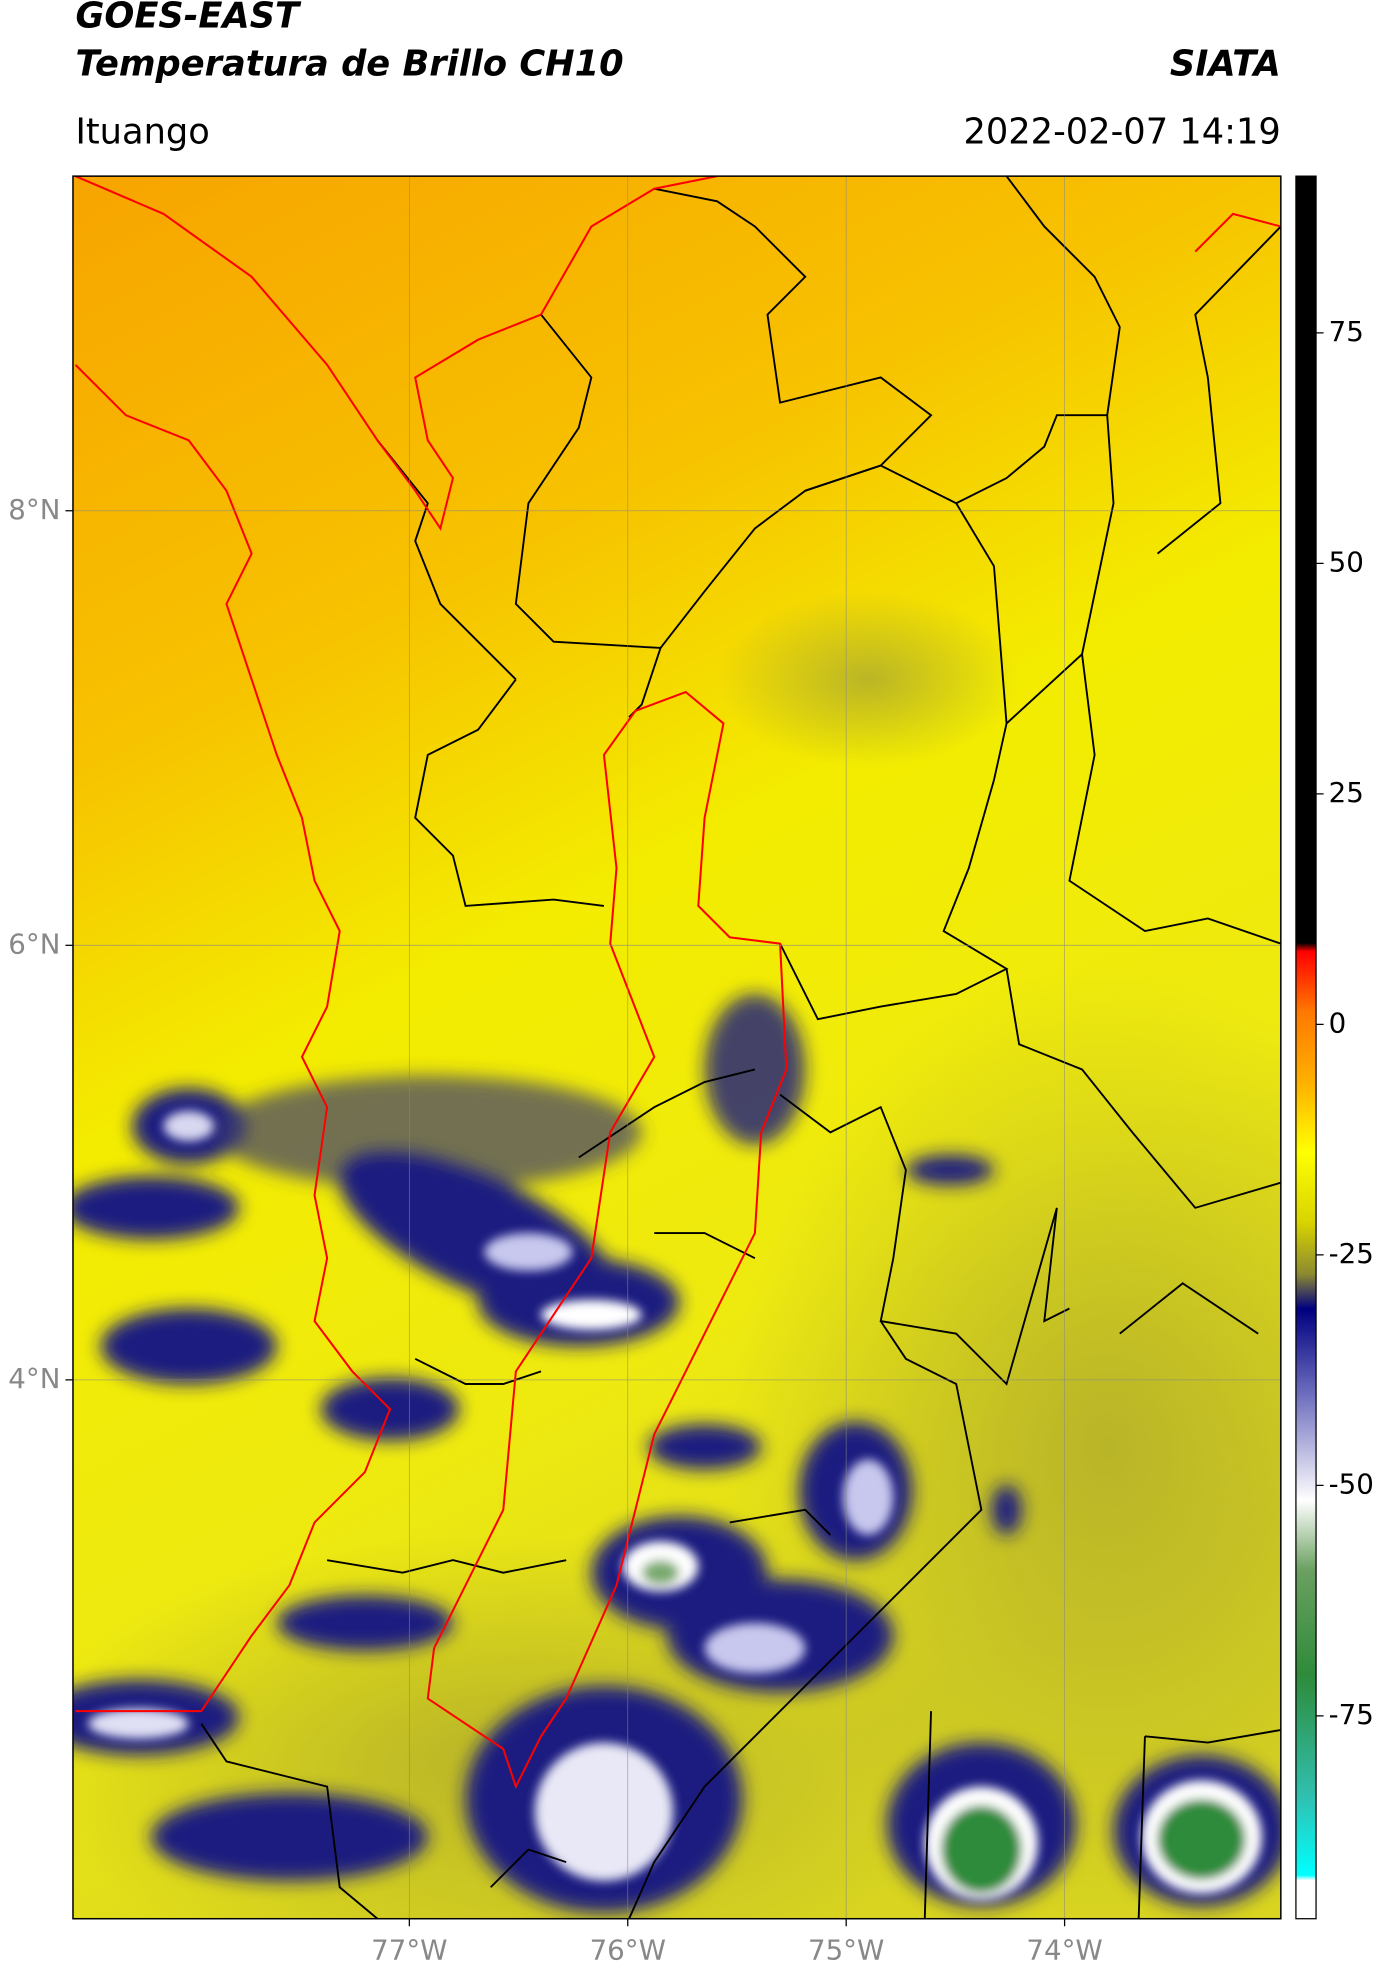  Describe the element at coordinates (628, 1949) in the screenshot. I see `x-tick-label: 76°W` at that location.